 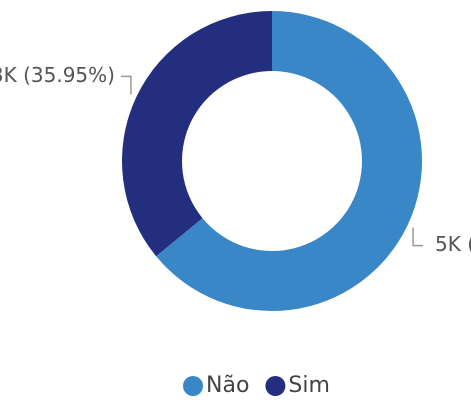 I want to click on legend-label: Sim, so click(x=309, y=385).